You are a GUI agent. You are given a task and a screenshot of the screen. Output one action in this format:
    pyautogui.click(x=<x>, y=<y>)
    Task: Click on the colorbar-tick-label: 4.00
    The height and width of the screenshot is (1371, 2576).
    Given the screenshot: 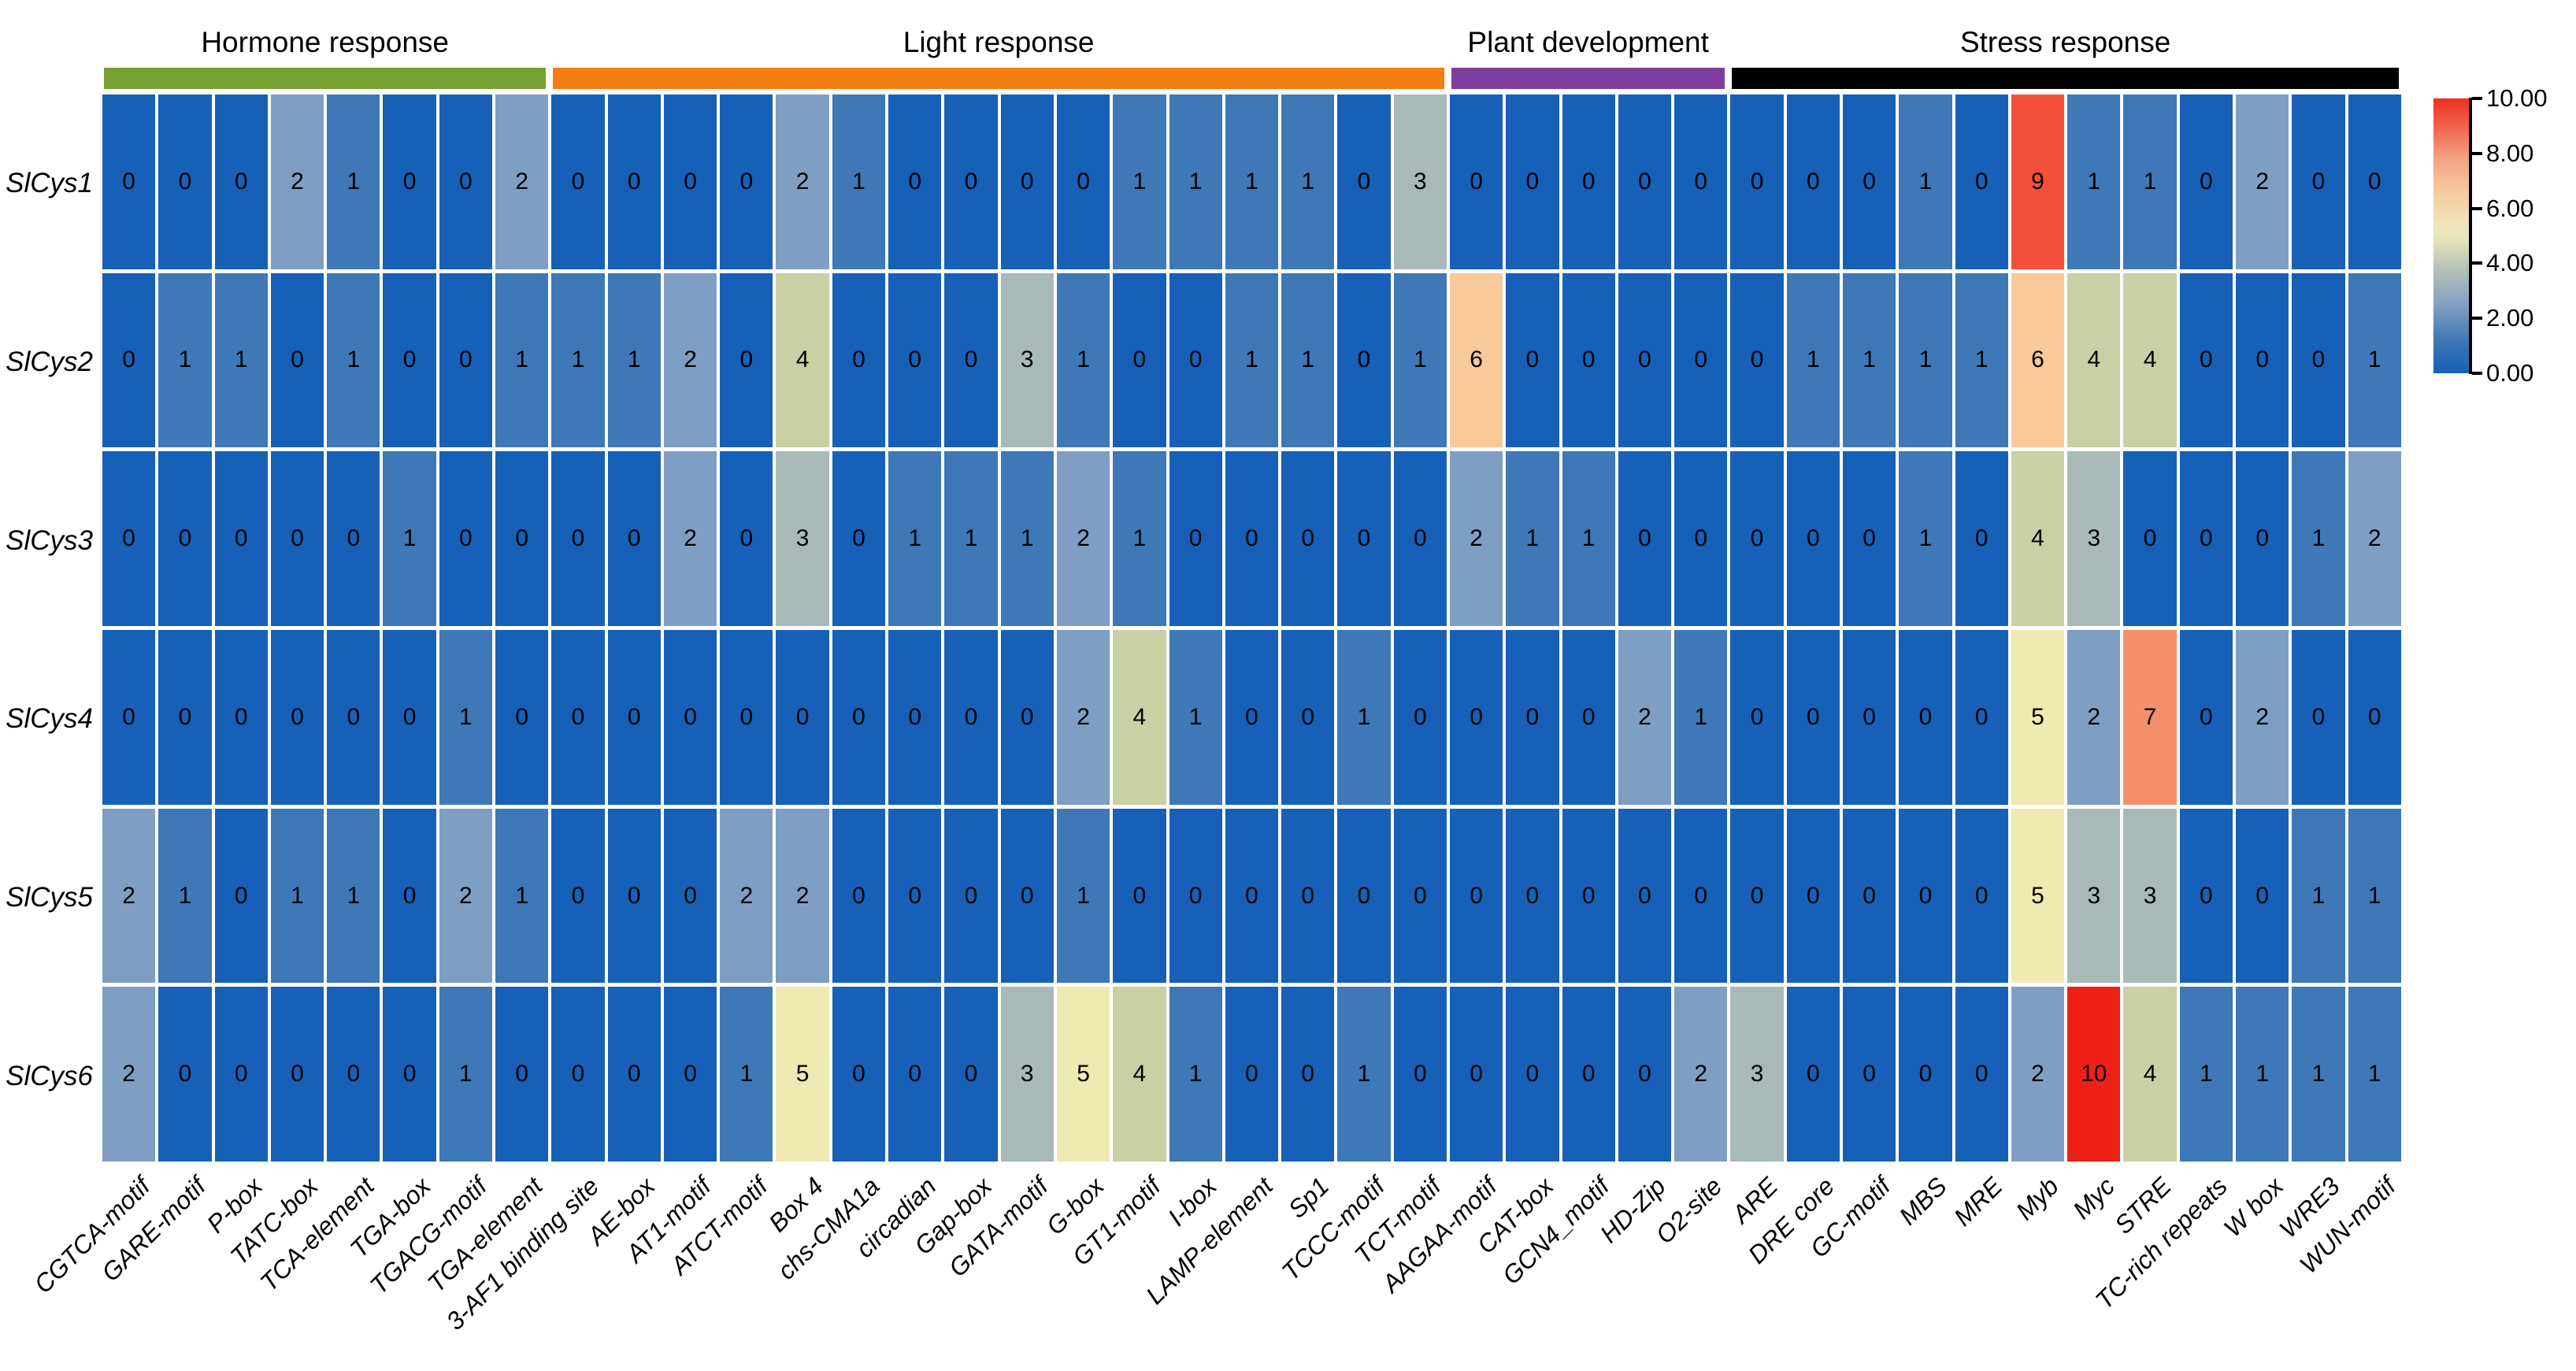 What is the action you would take?
    pyautogui.click(x=2510, y=263)
    